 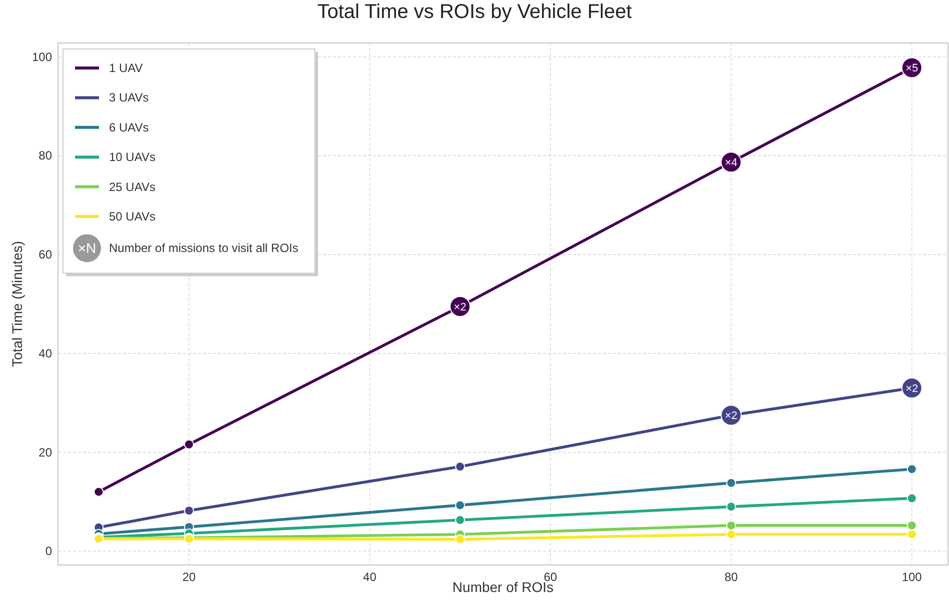 I want to click on legend-label: 1 UAV, so click(x=126, y=68).